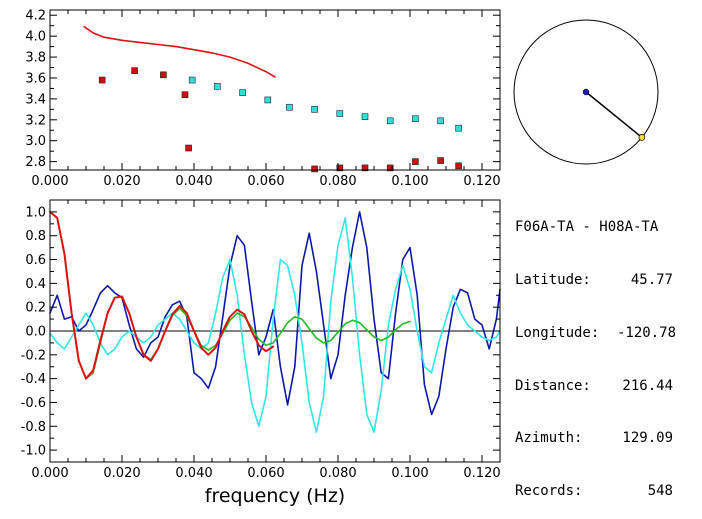 This screenshot has width=702, height=519. What do you see at coordinates (35, 284) in the screenshot?
I see `y-tick-label: 0.4` at bounding box center [35, 284].